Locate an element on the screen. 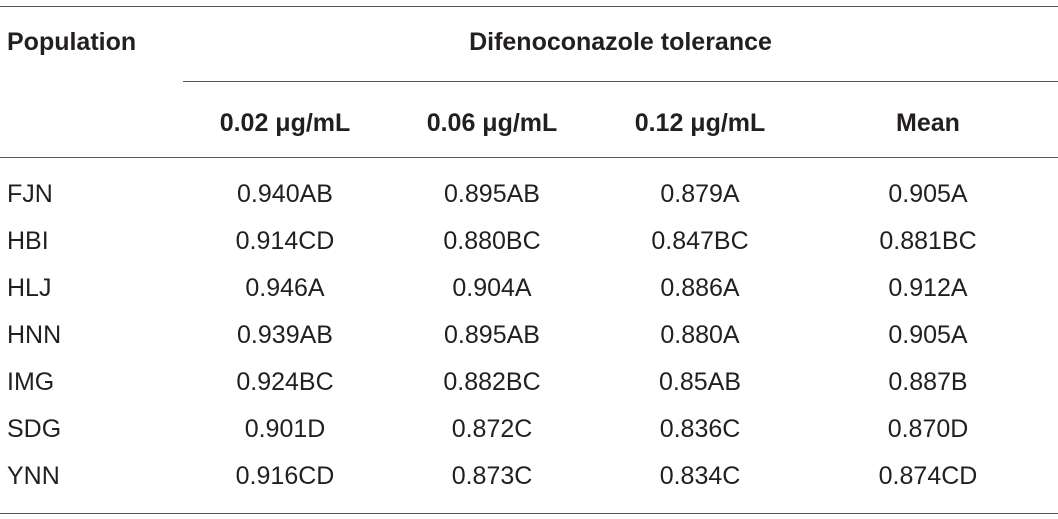 The height and width of the screenshot is (519, 1058). value-cell: 0.872C is located at coordinates (492, 429).